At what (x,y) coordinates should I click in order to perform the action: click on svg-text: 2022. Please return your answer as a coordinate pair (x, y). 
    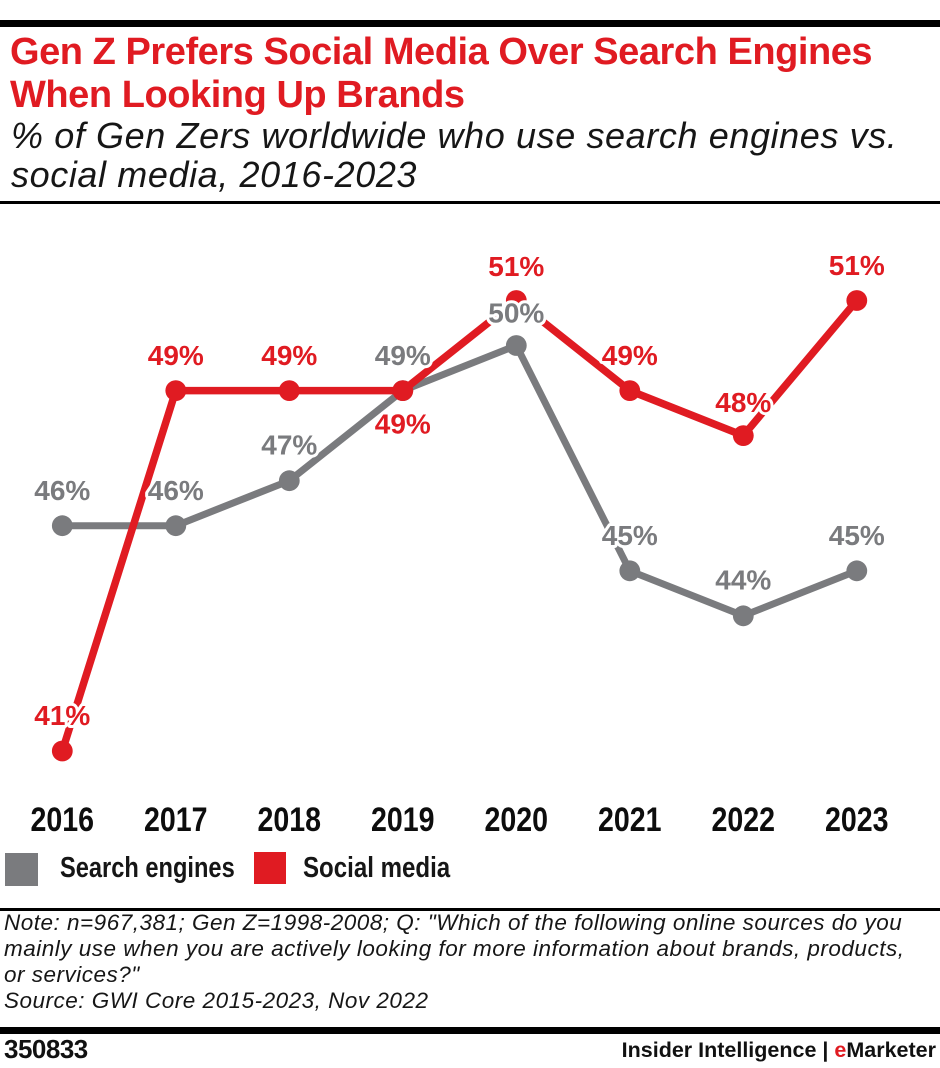
    Looking at the image, I should click on (744, 820).